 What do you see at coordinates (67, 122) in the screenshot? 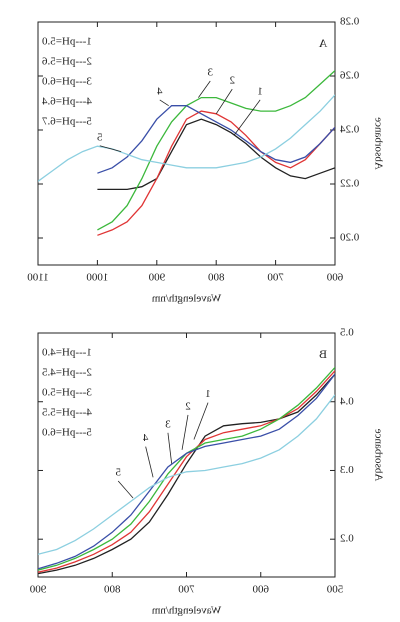
I see `legend-label: 5---pH=6.7` at bounding box center [67, 122].